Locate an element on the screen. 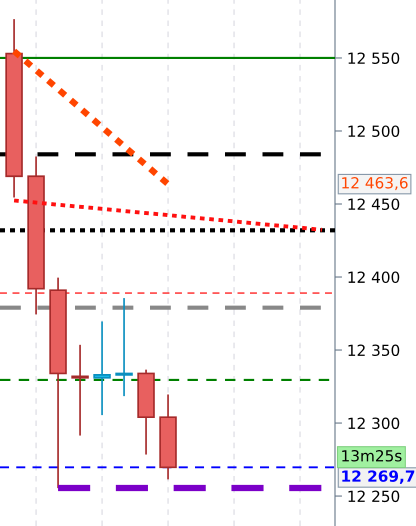 The width and height of the screenshot is (416, 526). ref-line-label: 12 269,7 is located at coordinates (378, 477).